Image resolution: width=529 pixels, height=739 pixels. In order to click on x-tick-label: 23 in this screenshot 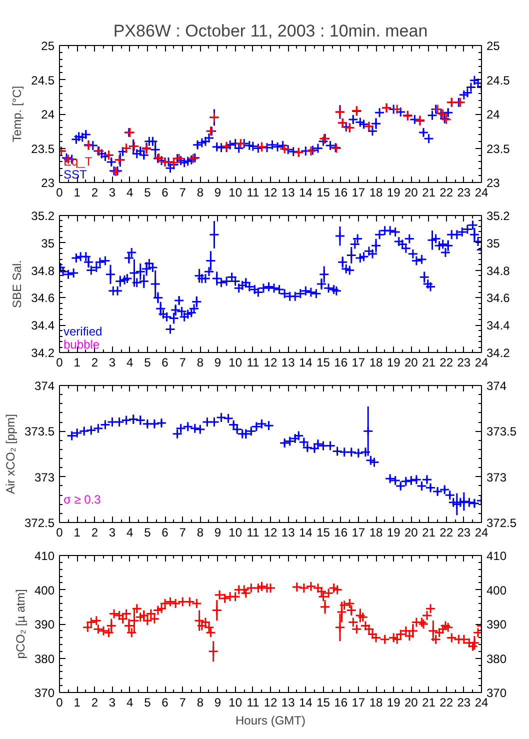, I will do `click(464, 703)`.